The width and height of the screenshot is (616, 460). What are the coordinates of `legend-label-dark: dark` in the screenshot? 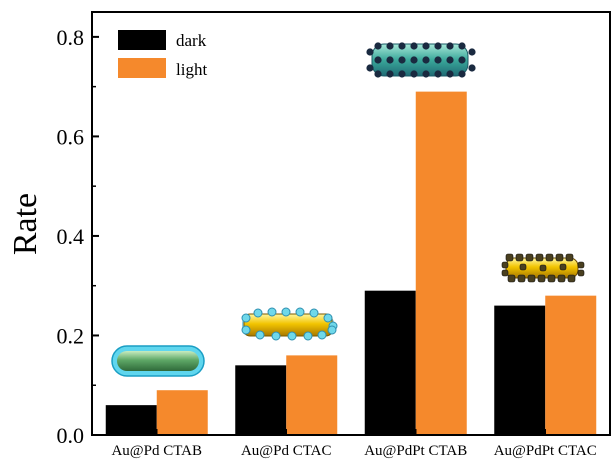 It's located at (191, 40).